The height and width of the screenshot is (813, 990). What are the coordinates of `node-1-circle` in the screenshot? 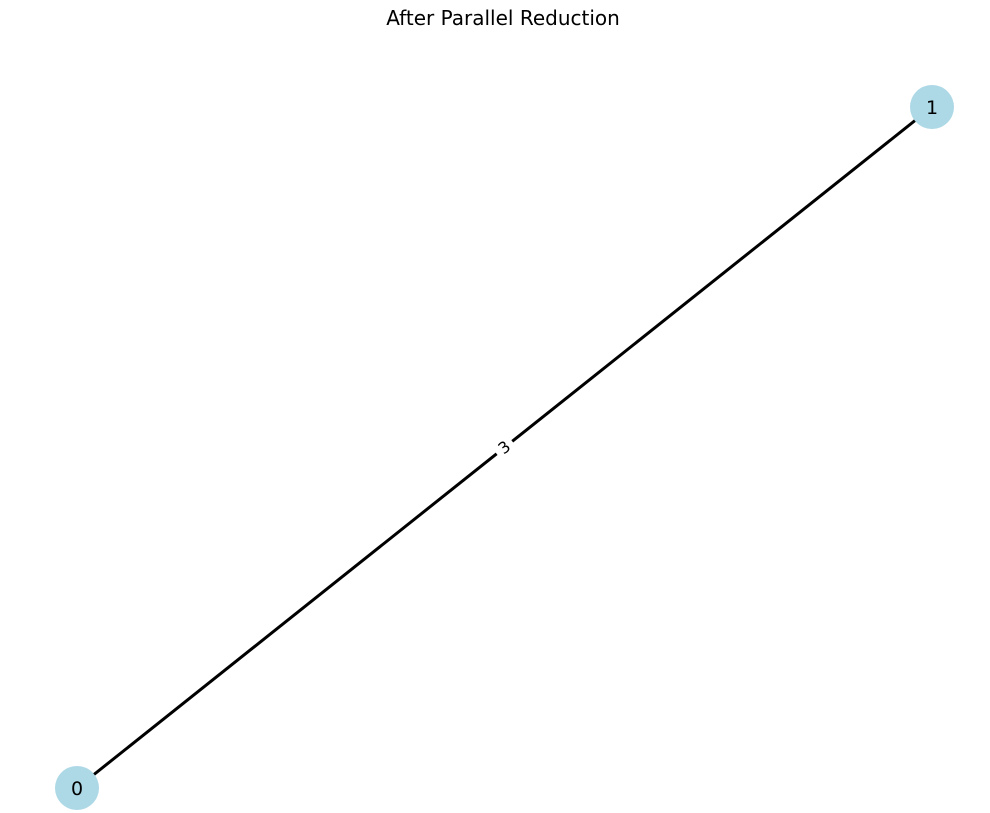 It's located at (932, 107).